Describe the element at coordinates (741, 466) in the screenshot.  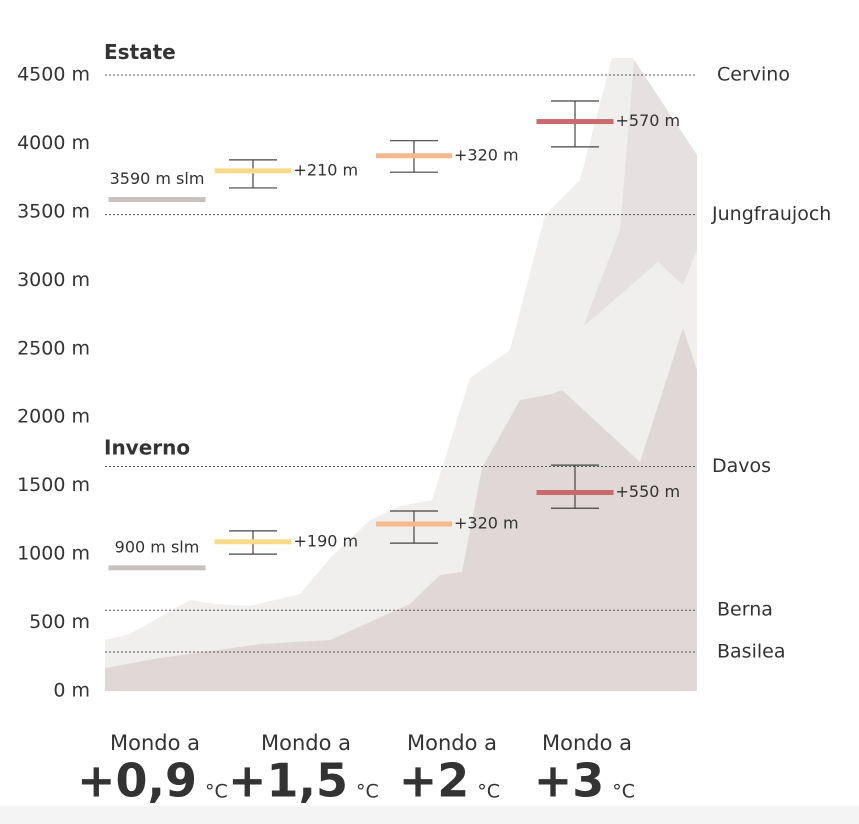
I see `reference-label: Davos` at that location.